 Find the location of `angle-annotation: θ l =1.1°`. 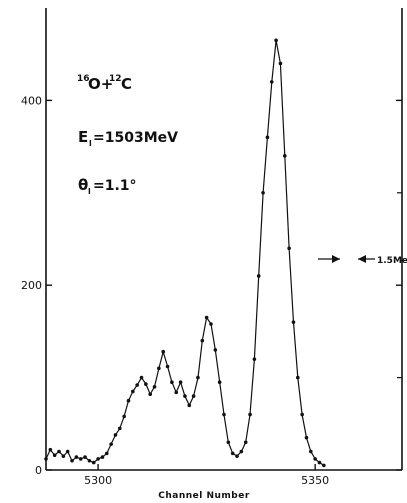

angle-annotation: θ l =1.1° is located at coordinates (107, 186).